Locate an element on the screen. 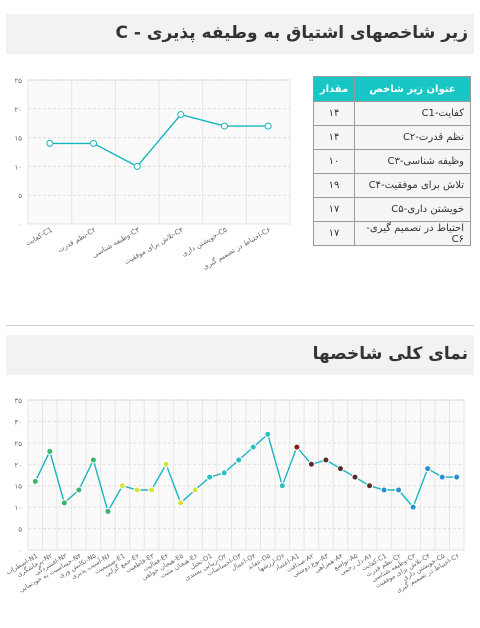 The image size is (480, 628). overview-chart-y-tick-label: ۵ is located at coordinates (20, 530).